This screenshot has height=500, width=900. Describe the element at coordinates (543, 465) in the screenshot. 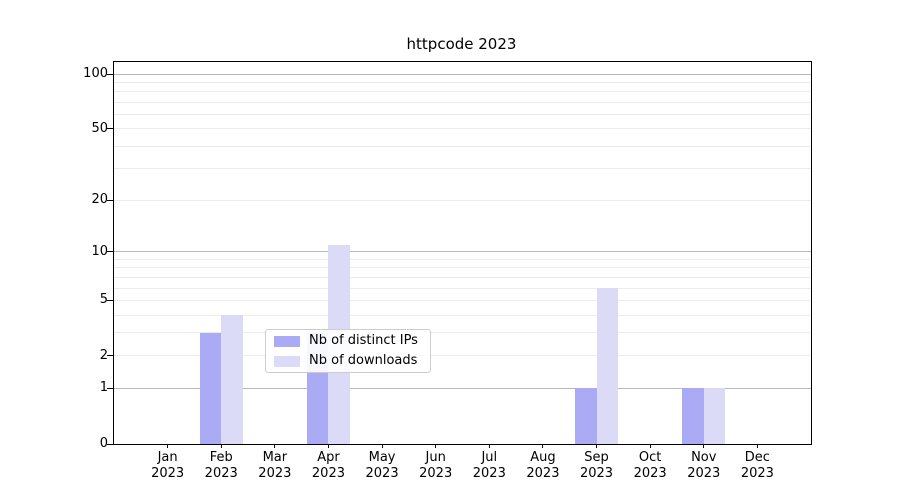

I see `x-tick-label: Aug 2023` at that location.